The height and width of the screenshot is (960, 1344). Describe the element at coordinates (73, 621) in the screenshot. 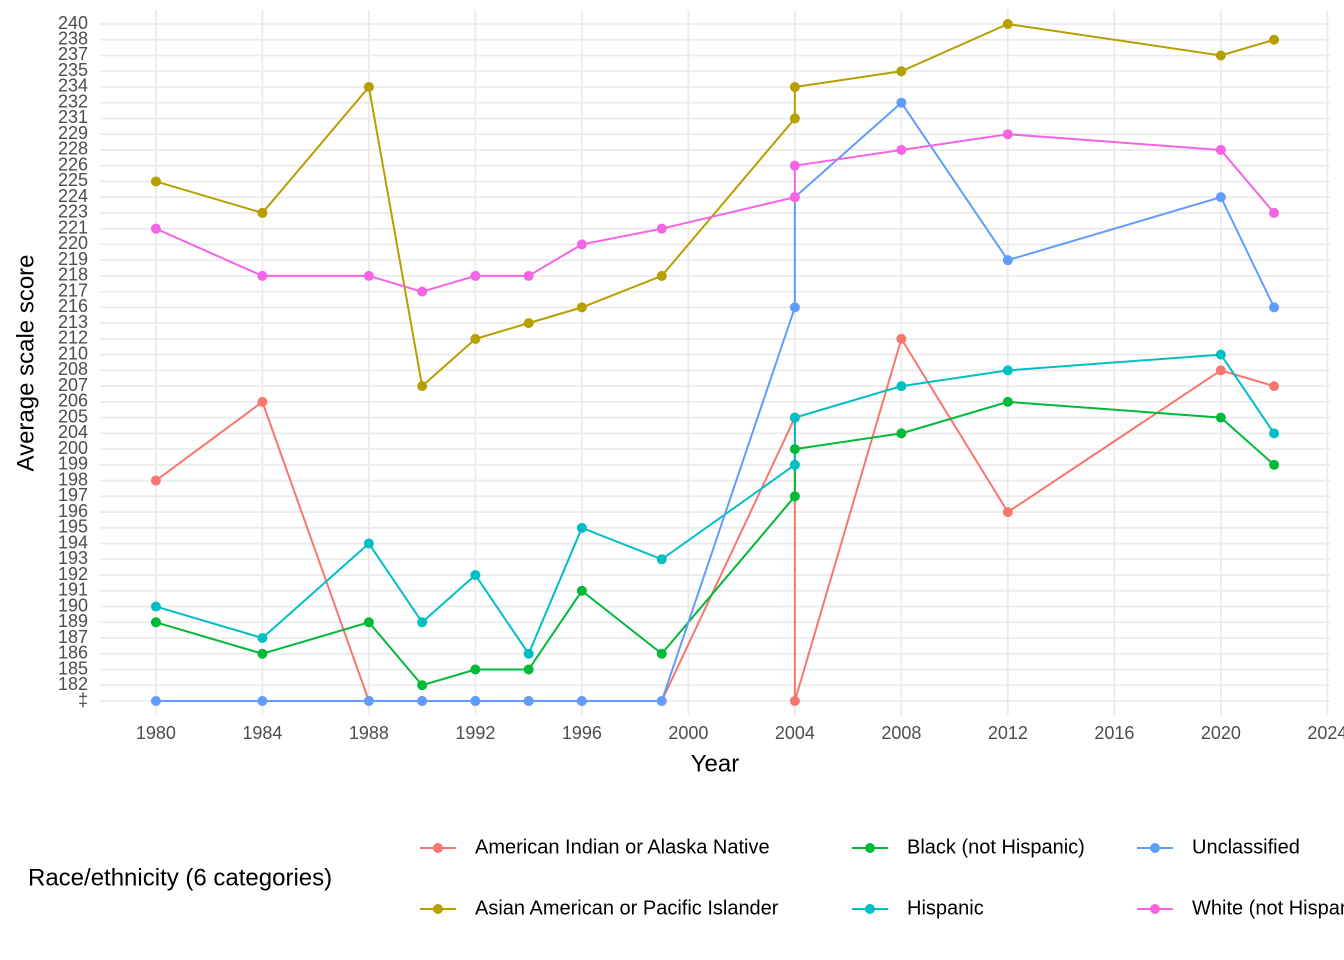

I see `y-tick-label: 189` at that location.